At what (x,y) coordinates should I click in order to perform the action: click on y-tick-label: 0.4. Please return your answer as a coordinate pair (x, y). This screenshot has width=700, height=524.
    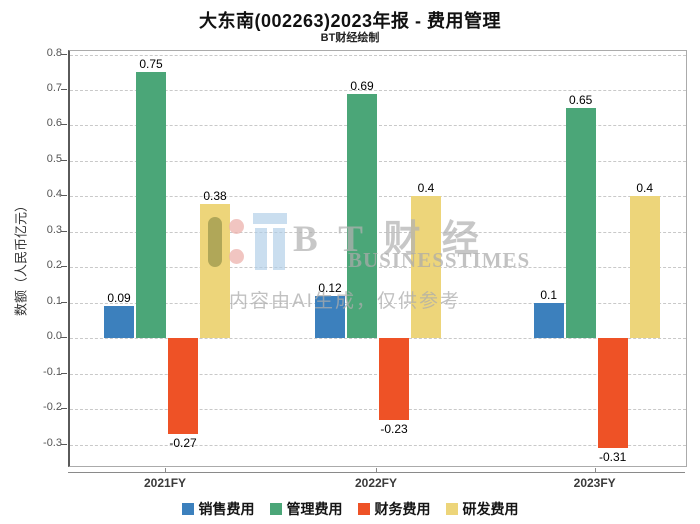
    Looking at the image, I should click on (54, 194).